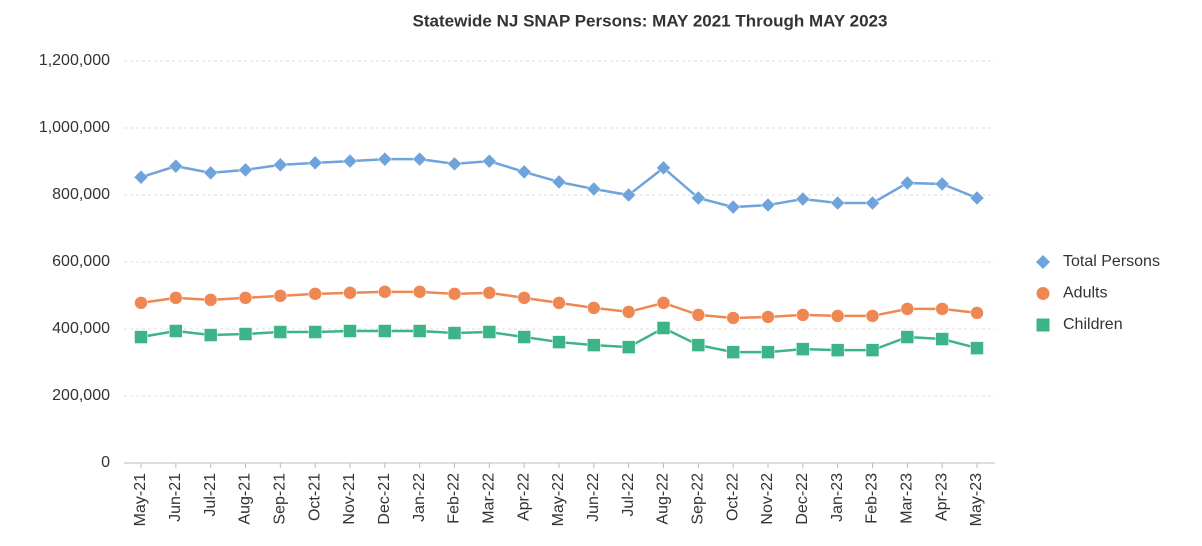  Describe the element at coordinates (454, 498) in the screenshot. I see `x-tick-label: Feb-22` at that location.